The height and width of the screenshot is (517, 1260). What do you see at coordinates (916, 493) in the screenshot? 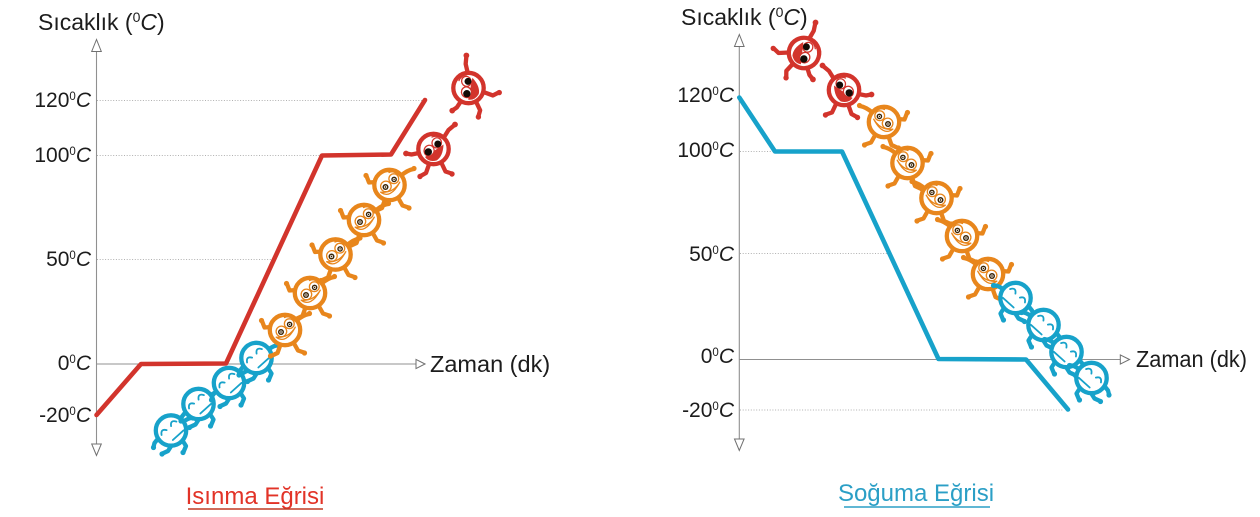
I see `svg-text: Soğuma Eğrisi` at bounding box center [916, 493].